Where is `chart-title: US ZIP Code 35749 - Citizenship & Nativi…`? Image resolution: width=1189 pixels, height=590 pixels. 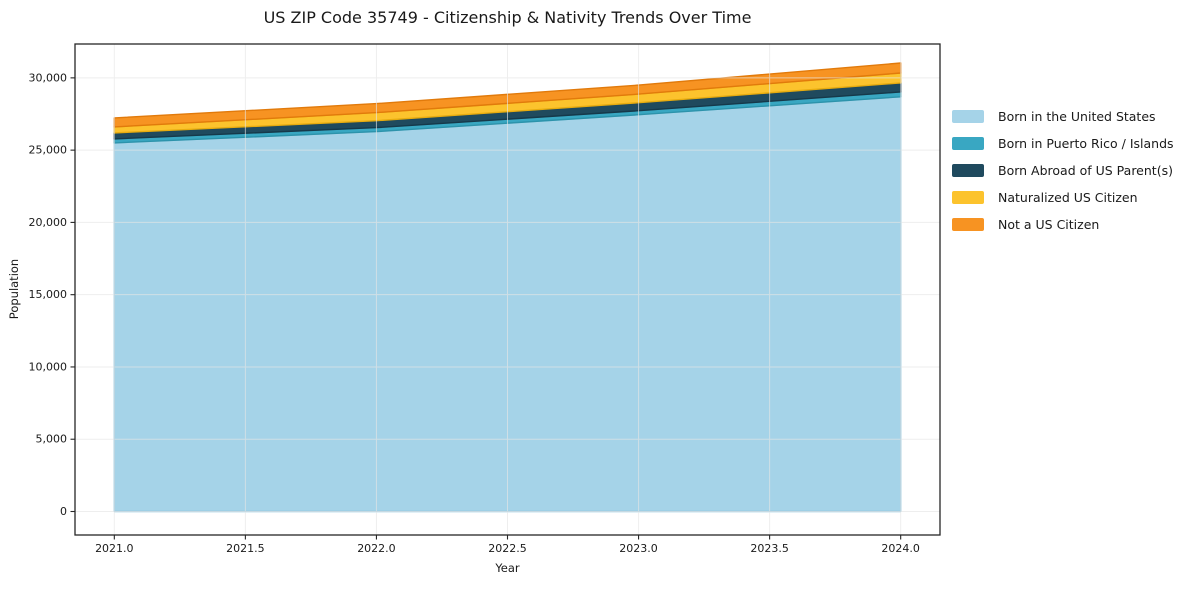 chart-title: US ZIP Code 35749 - Citizenship & Nativi… is located at coordinates (507, 17).